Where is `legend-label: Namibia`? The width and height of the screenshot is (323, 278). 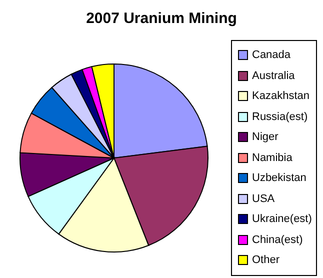
legend-label: Namibia is located at coordinates (272, 158).